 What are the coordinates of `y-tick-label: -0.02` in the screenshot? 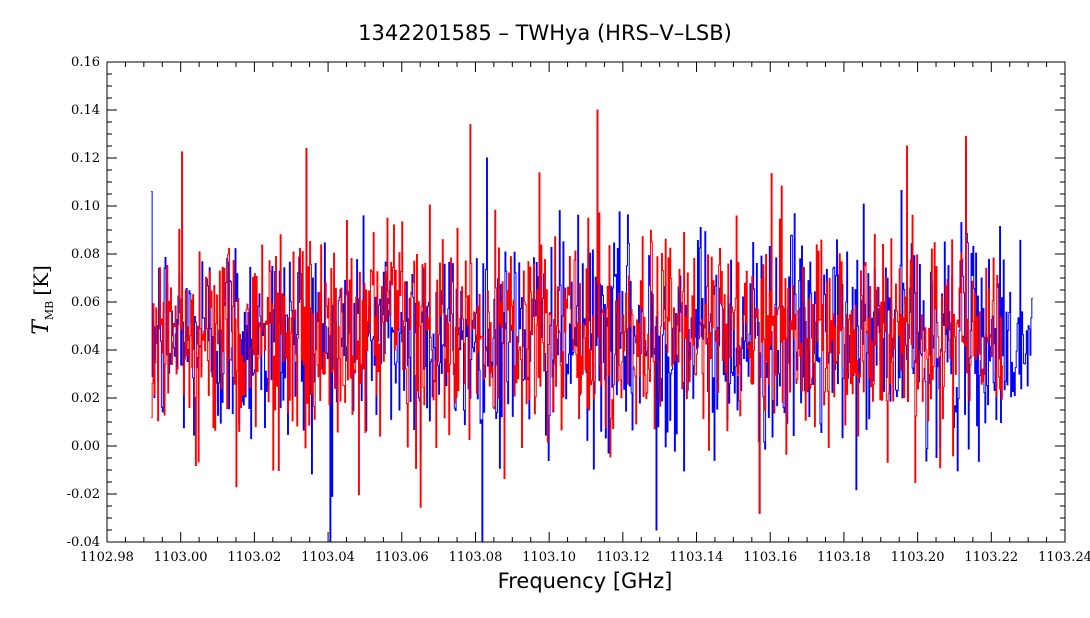 It's located at (83, 494).